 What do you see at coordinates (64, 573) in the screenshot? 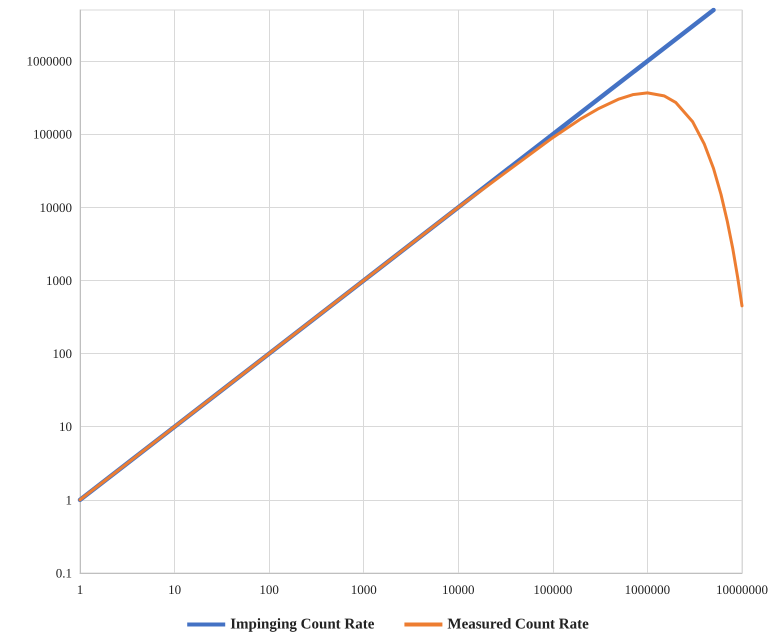
I see `y-tick-label: 0.1` at bounding box center [64, 573].